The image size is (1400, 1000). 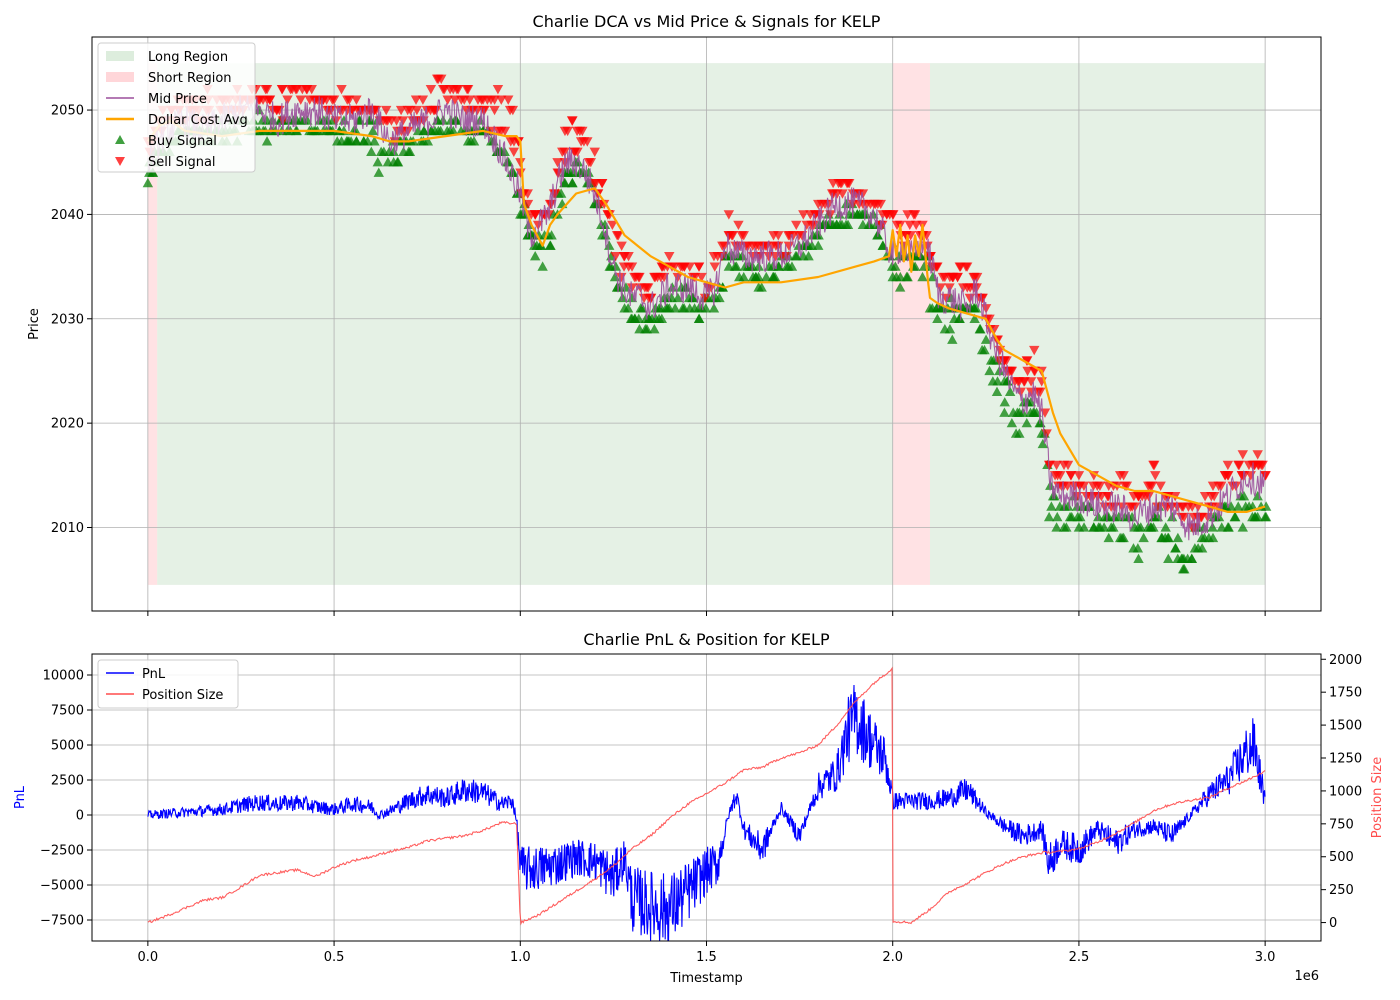 What do you see at coordinates (1341, 857) in the screenshot?
I see `position-y-tick-label: 500` at bounding box center [1341, 857].